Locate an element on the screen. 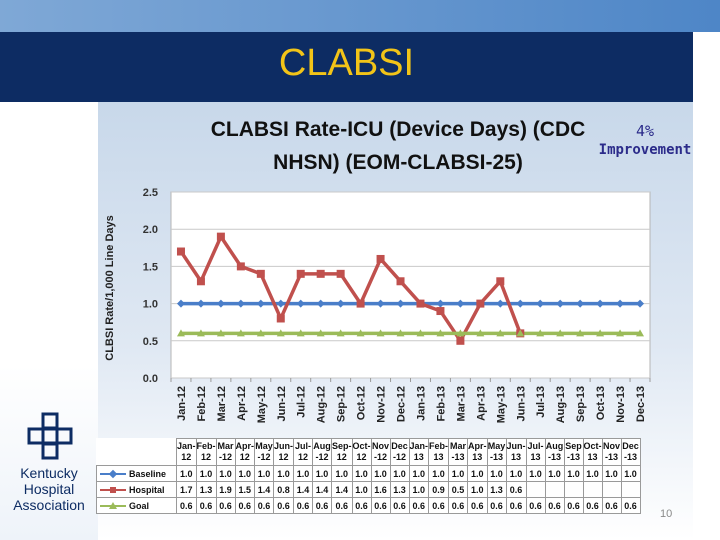  table-header-cell: Dec -12 is located at coordinates (399, 452).